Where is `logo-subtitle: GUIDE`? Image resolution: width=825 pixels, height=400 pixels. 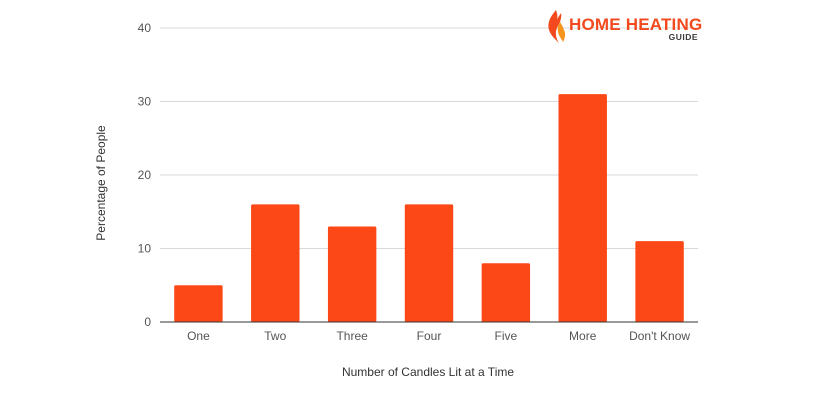 logo-subtitle: GUIDE is located at coordinates (683, 37).